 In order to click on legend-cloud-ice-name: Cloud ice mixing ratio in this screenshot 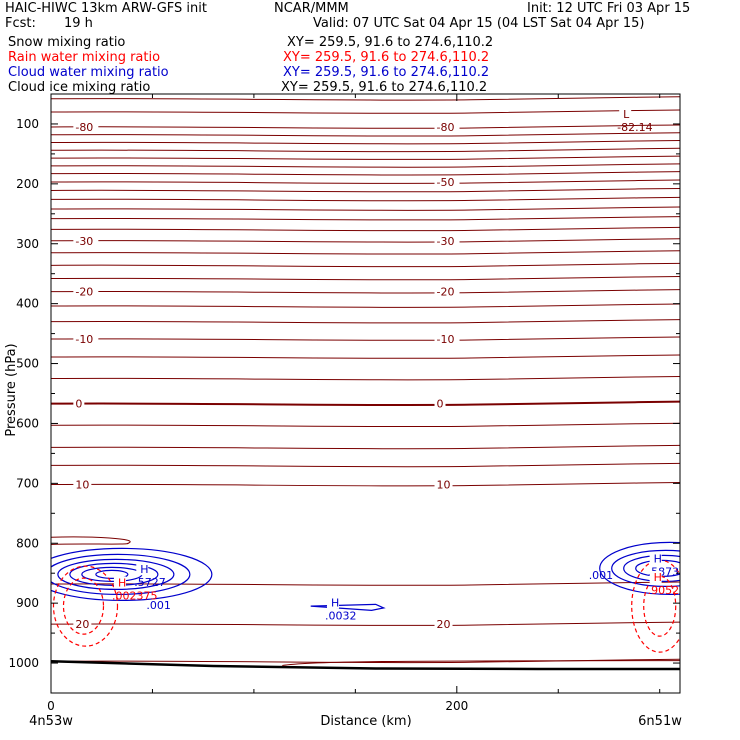, I will do `click(79, 87)`.